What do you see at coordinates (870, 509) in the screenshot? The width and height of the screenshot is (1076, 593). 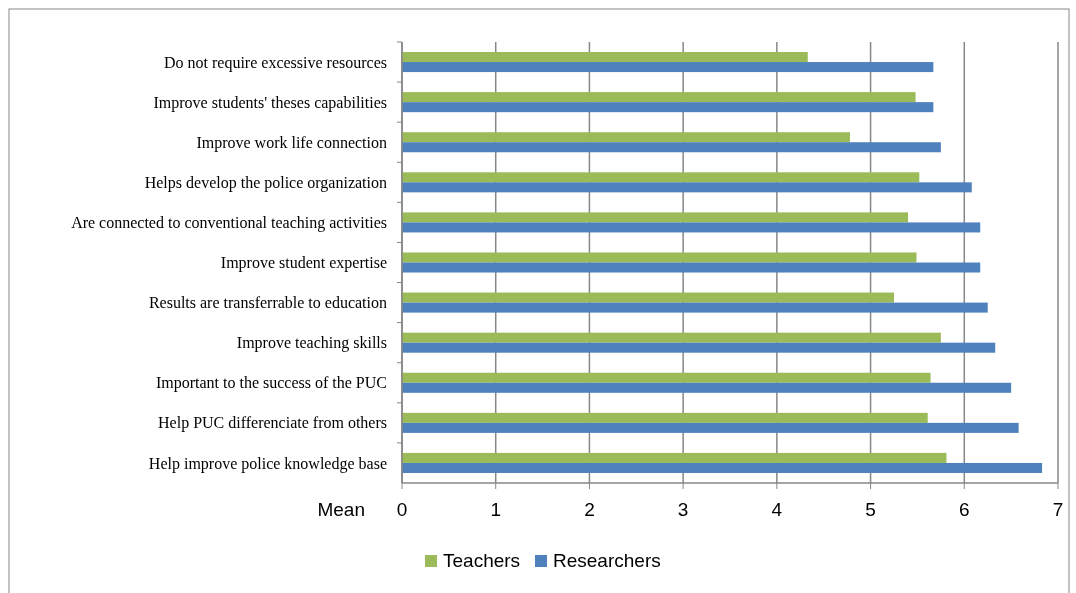 I see `x-tick-label: 5` at bounding box center [870, 509].